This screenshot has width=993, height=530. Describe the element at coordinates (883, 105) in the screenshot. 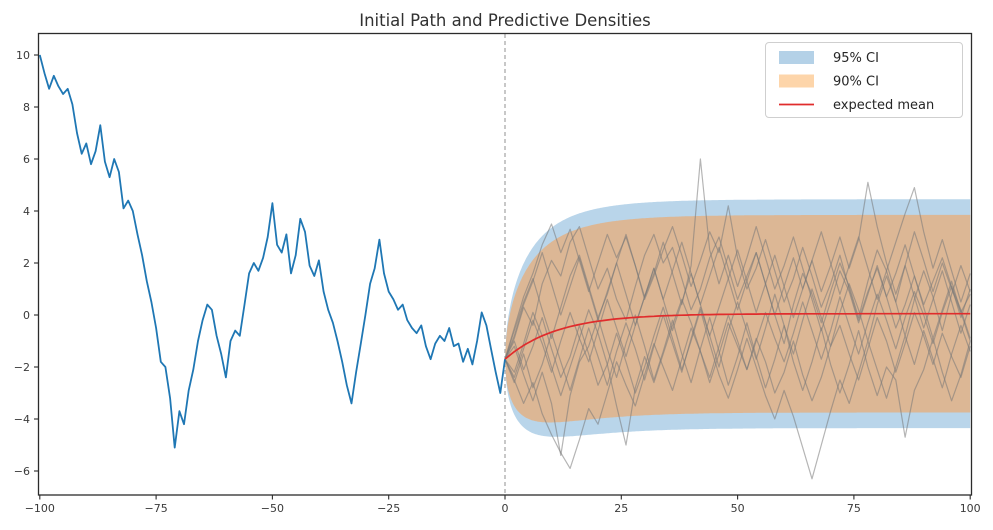

I see `legend-label-expected-mean: expected mean` at that location.